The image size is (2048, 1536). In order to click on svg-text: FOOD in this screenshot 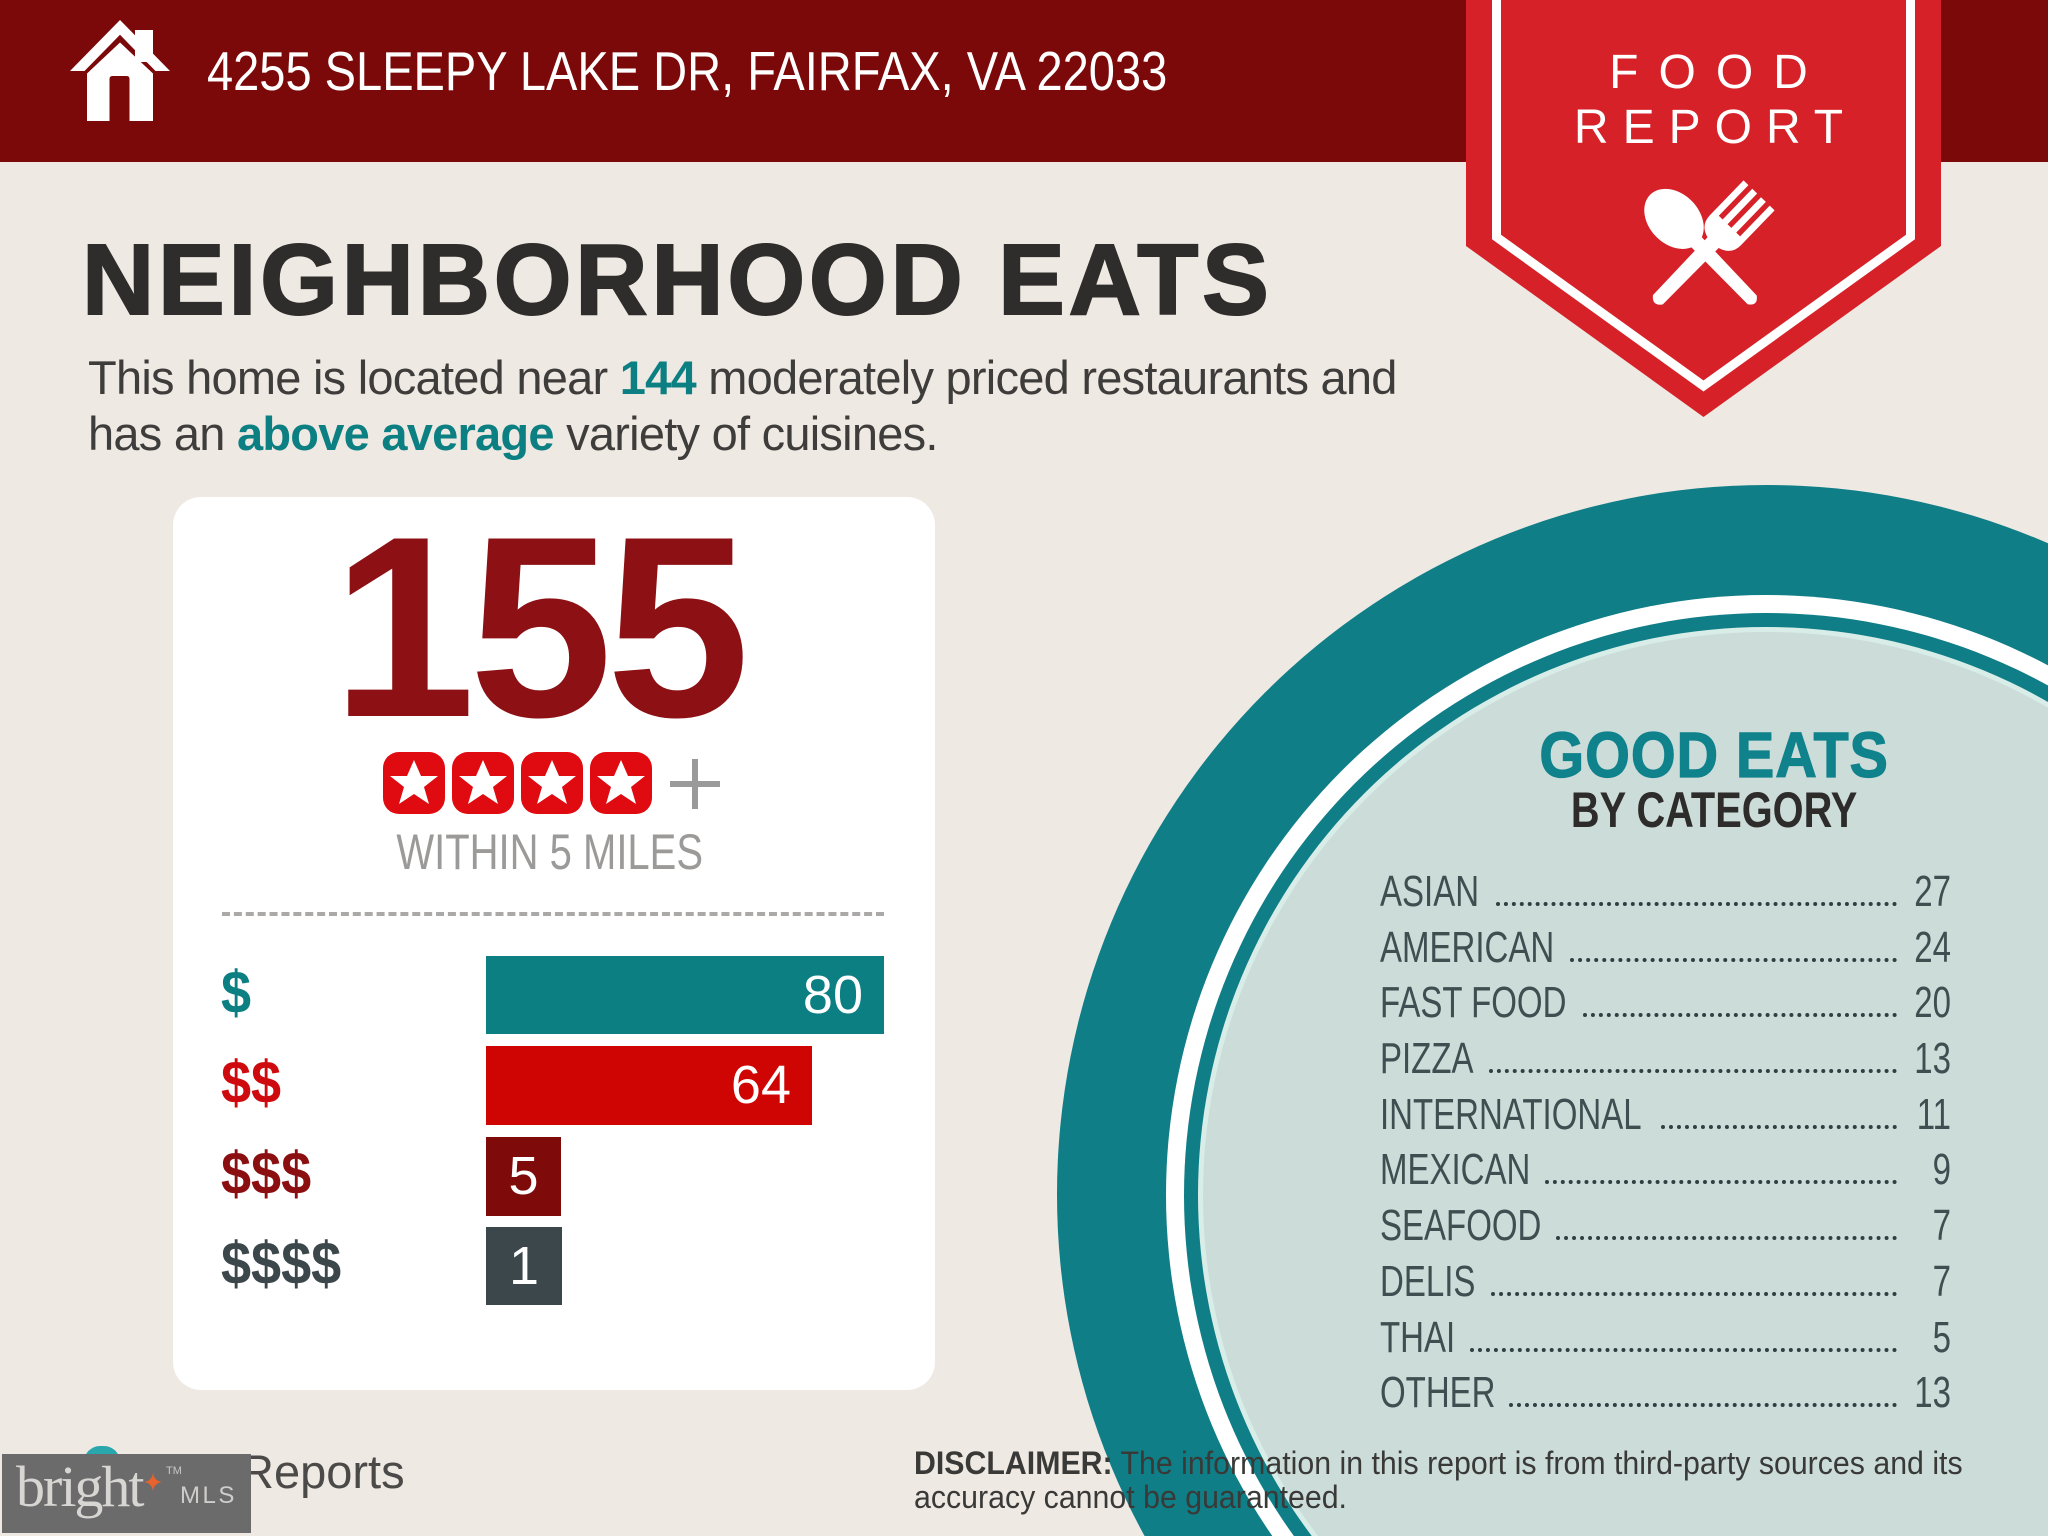, I will do `click(1718, 72)`.